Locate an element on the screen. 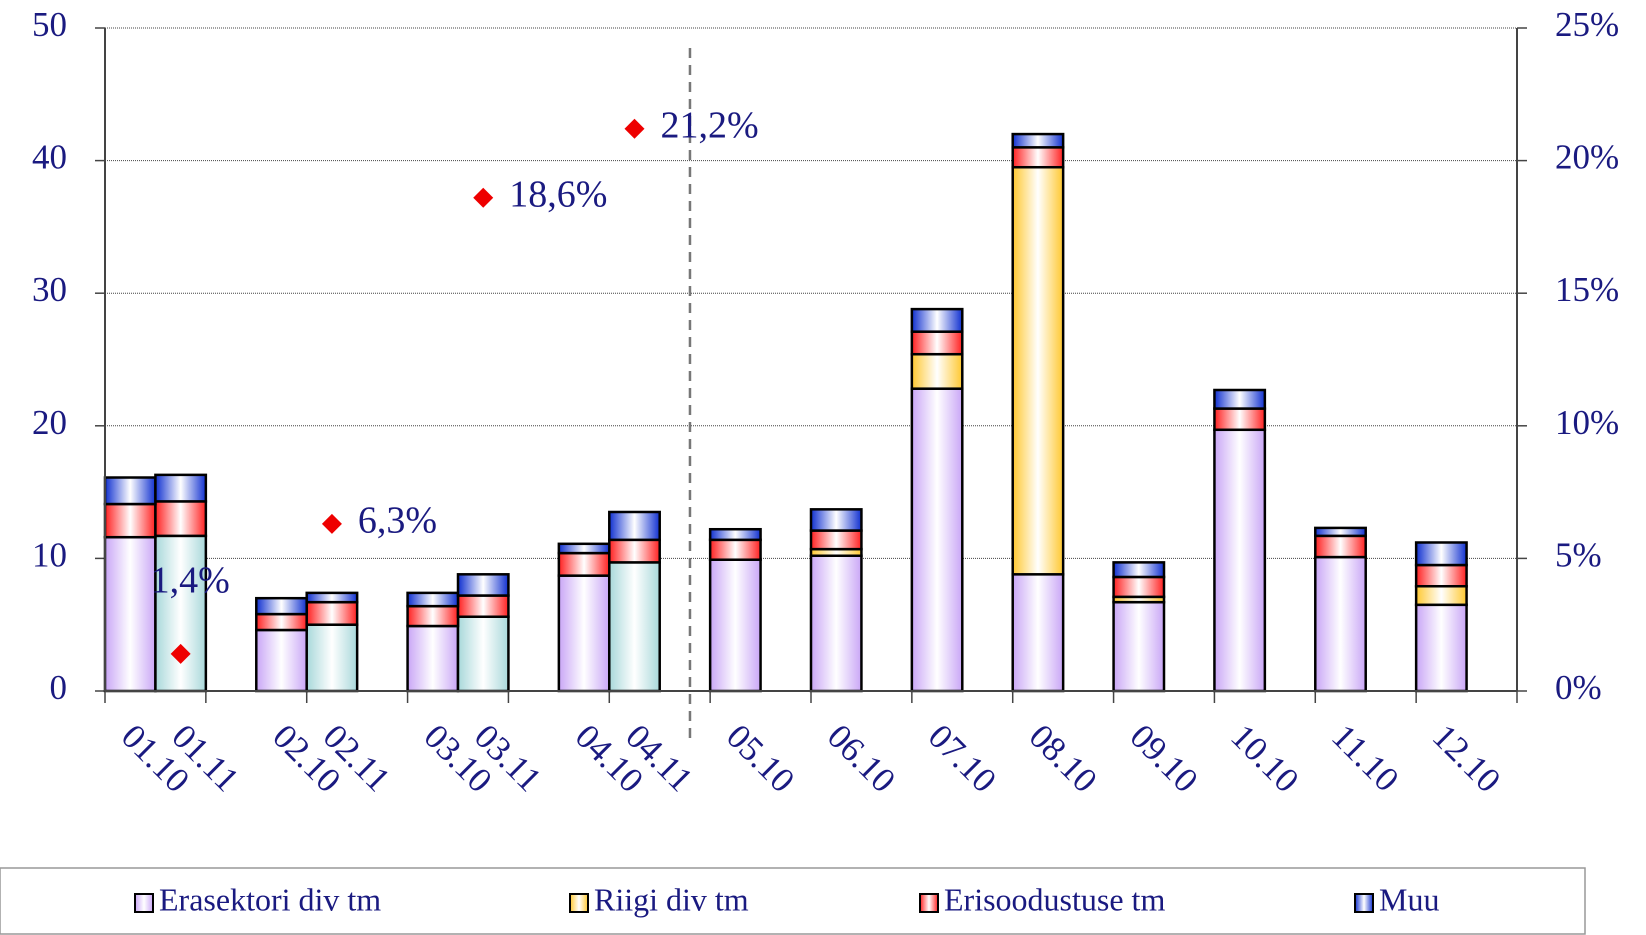 This screenshot has height=935, width=1646. y-tick-label: 50 is located at coordinates (49, 24).